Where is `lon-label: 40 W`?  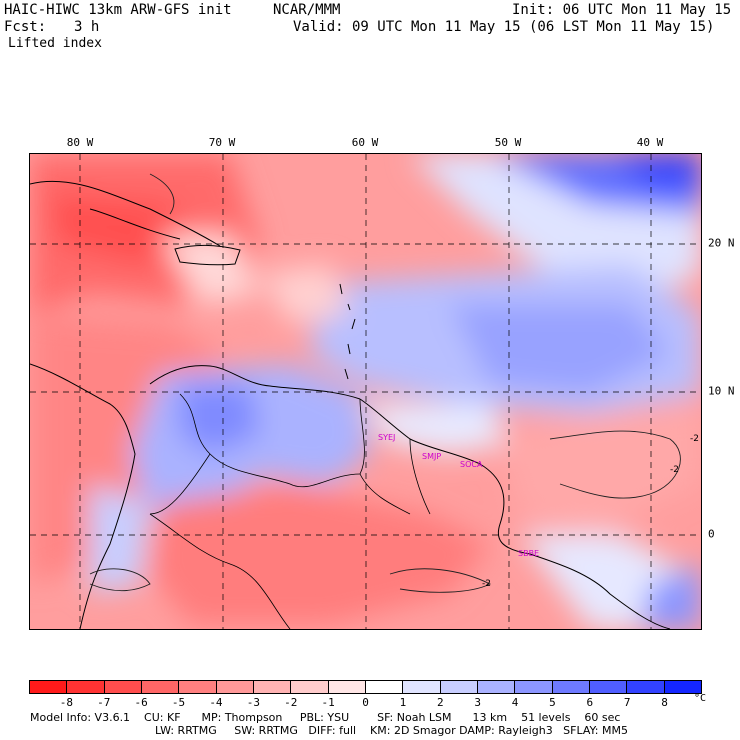 lon-label: 40 W is located at coordinates (650, 142).